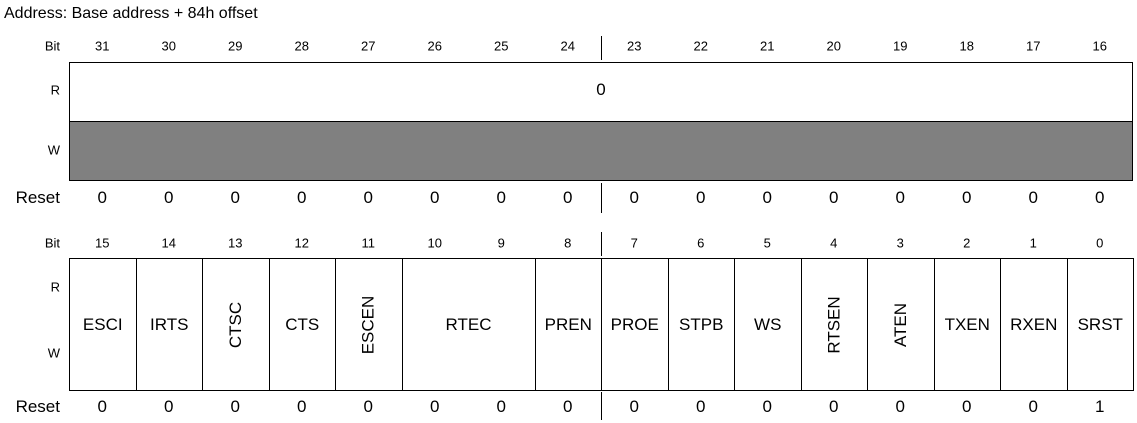  I want to click on read-value: 0, so click(601, 89).